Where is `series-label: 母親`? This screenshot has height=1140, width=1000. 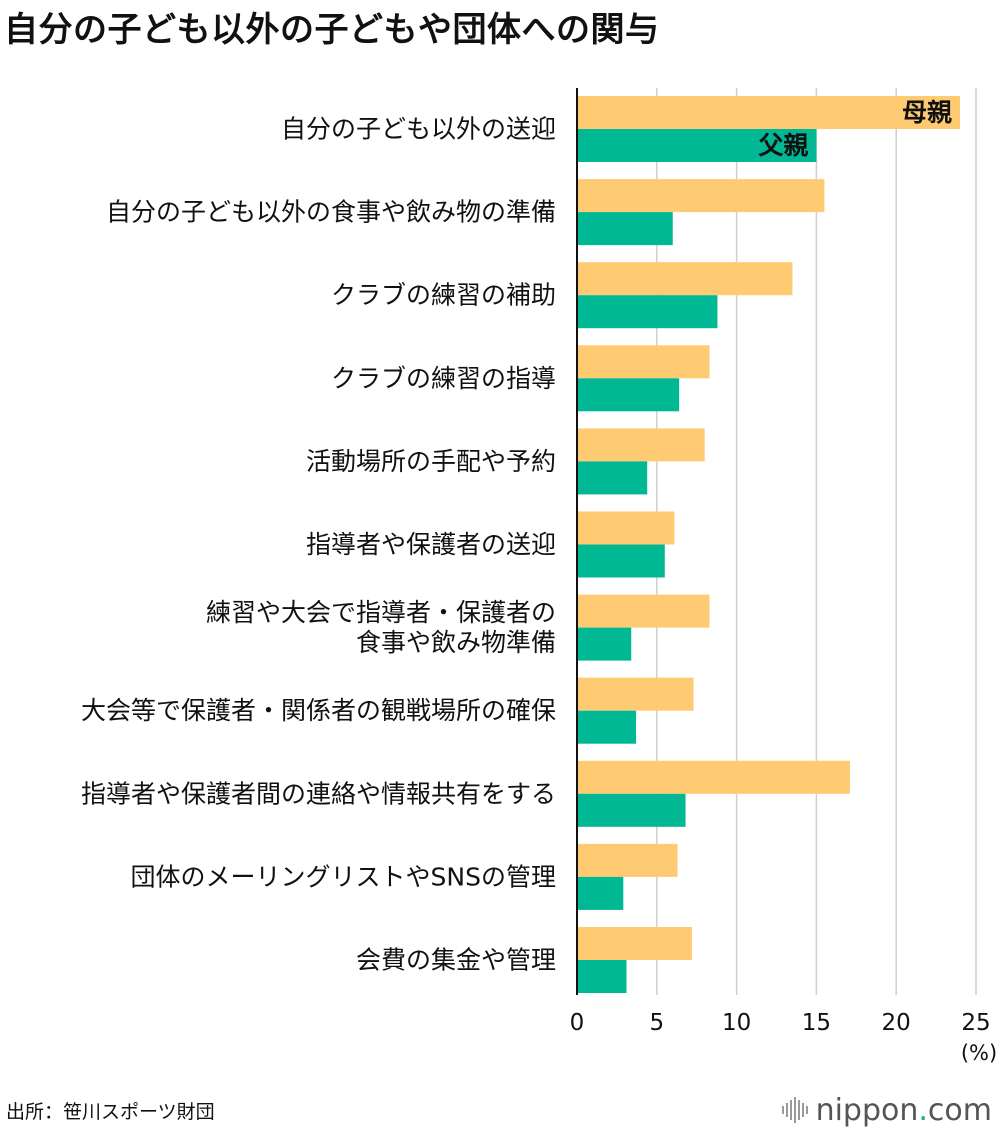 series-label: 母親 is located at coordinates (927, 112).